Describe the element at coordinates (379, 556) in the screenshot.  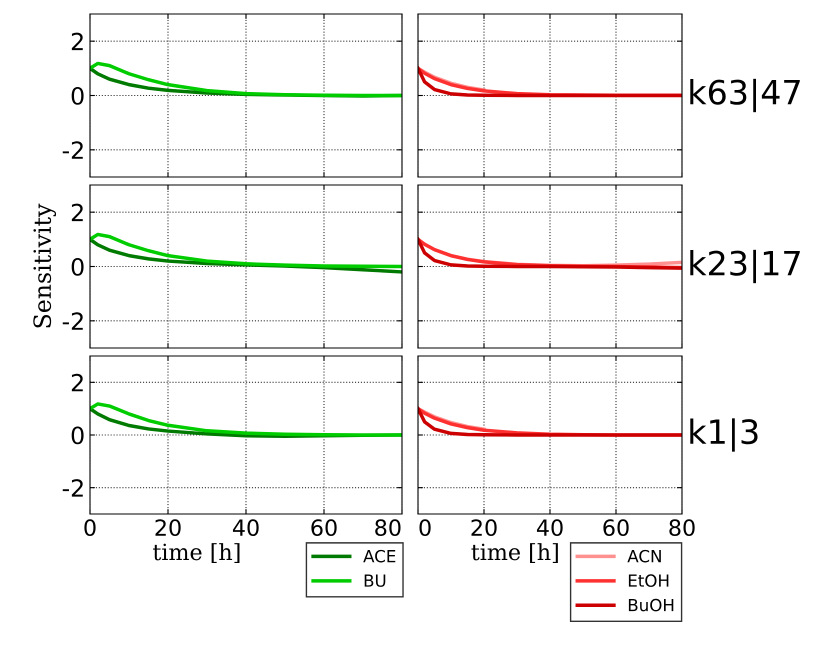
I see `legend-label: ACE` at that location.